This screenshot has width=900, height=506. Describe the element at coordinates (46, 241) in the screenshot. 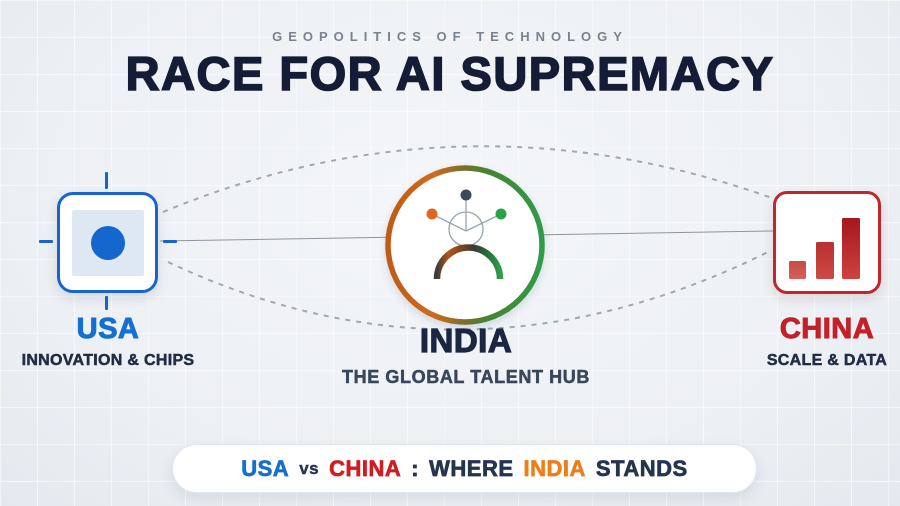

I see `chip-pin-left` at that location.